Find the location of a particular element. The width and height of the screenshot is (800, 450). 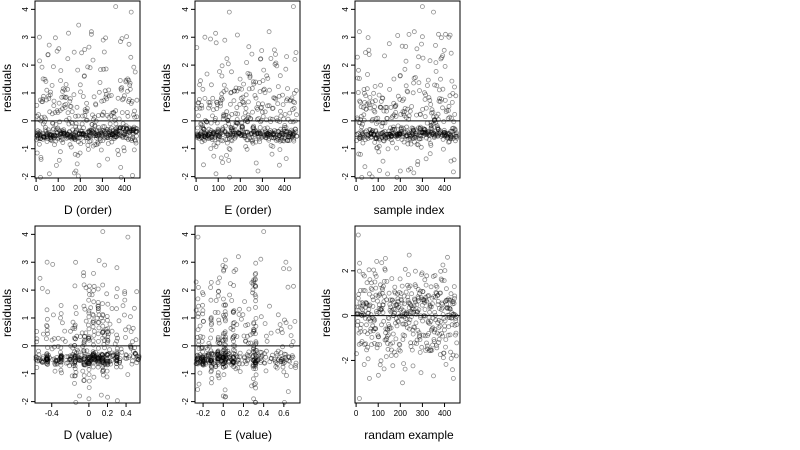

plot-frame is located at coordinates (87, 314).